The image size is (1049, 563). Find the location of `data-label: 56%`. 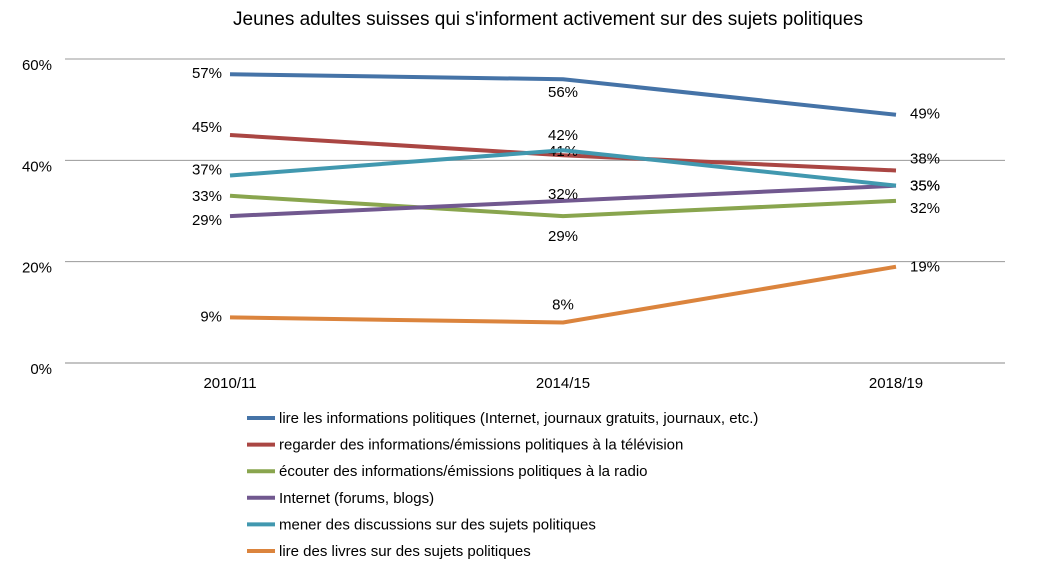

data-label: 56% is located at coordinates (563, 92).